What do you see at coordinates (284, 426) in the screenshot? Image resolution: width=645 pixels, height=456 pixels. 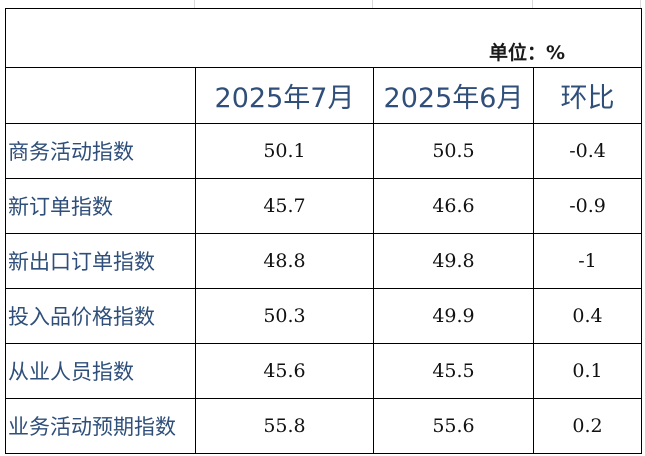 I see `value-jul: 55.8` at bounding box center [284, 426].